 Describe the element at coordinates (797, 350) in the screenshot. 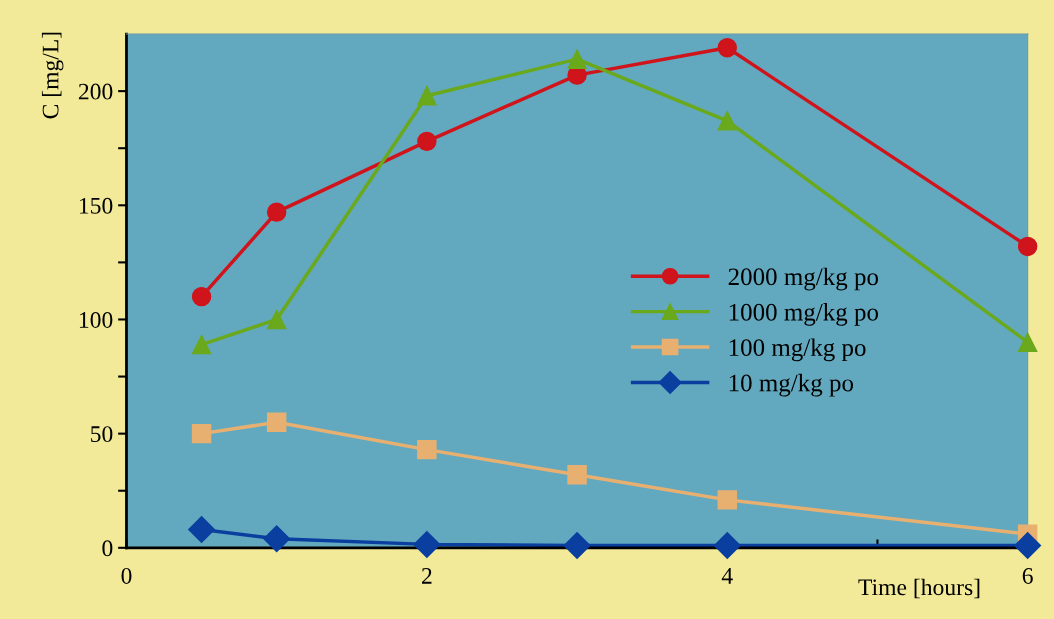

I see `legend-label: 100 mg/kg po` at that location.